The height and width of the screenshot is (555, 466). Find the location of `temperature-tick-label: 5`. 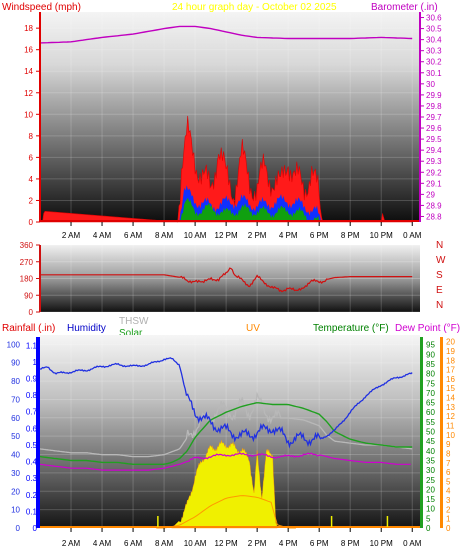

temperature-tick-label: 5 is located at coordinates (428, 518).